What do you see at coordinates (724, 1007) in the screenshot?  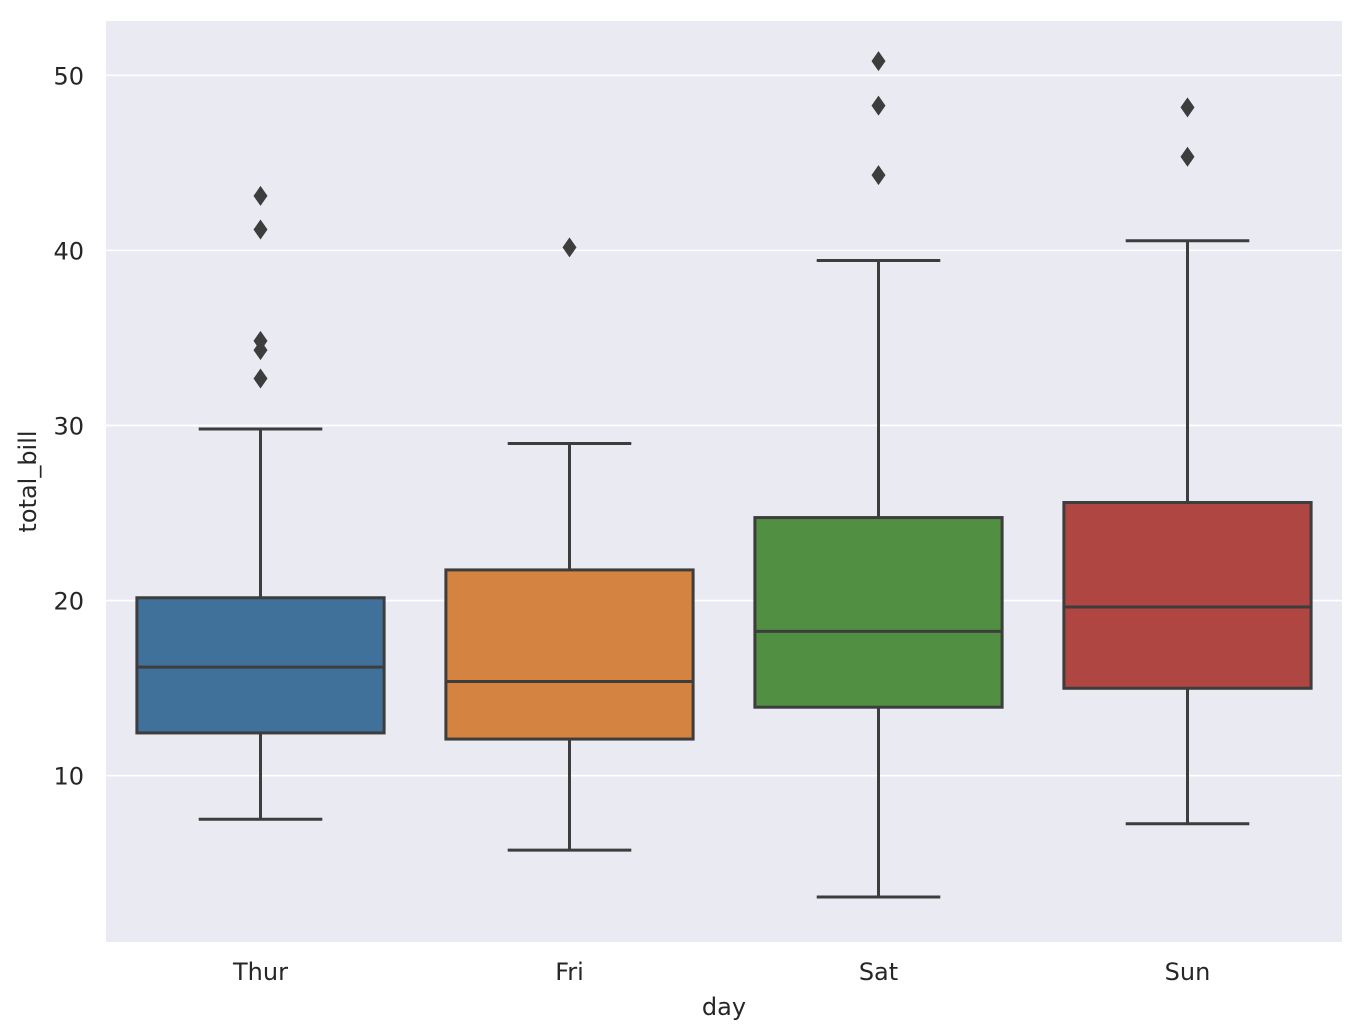 I see `x-axis-label: day` at bounding box center [724, 1007].